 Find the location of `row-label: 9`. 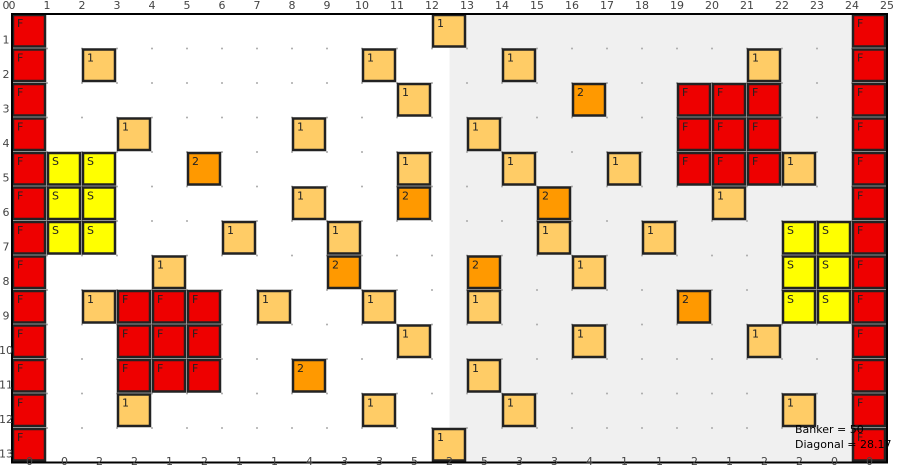

row-label: 9 is located at coordinates (6, 316).